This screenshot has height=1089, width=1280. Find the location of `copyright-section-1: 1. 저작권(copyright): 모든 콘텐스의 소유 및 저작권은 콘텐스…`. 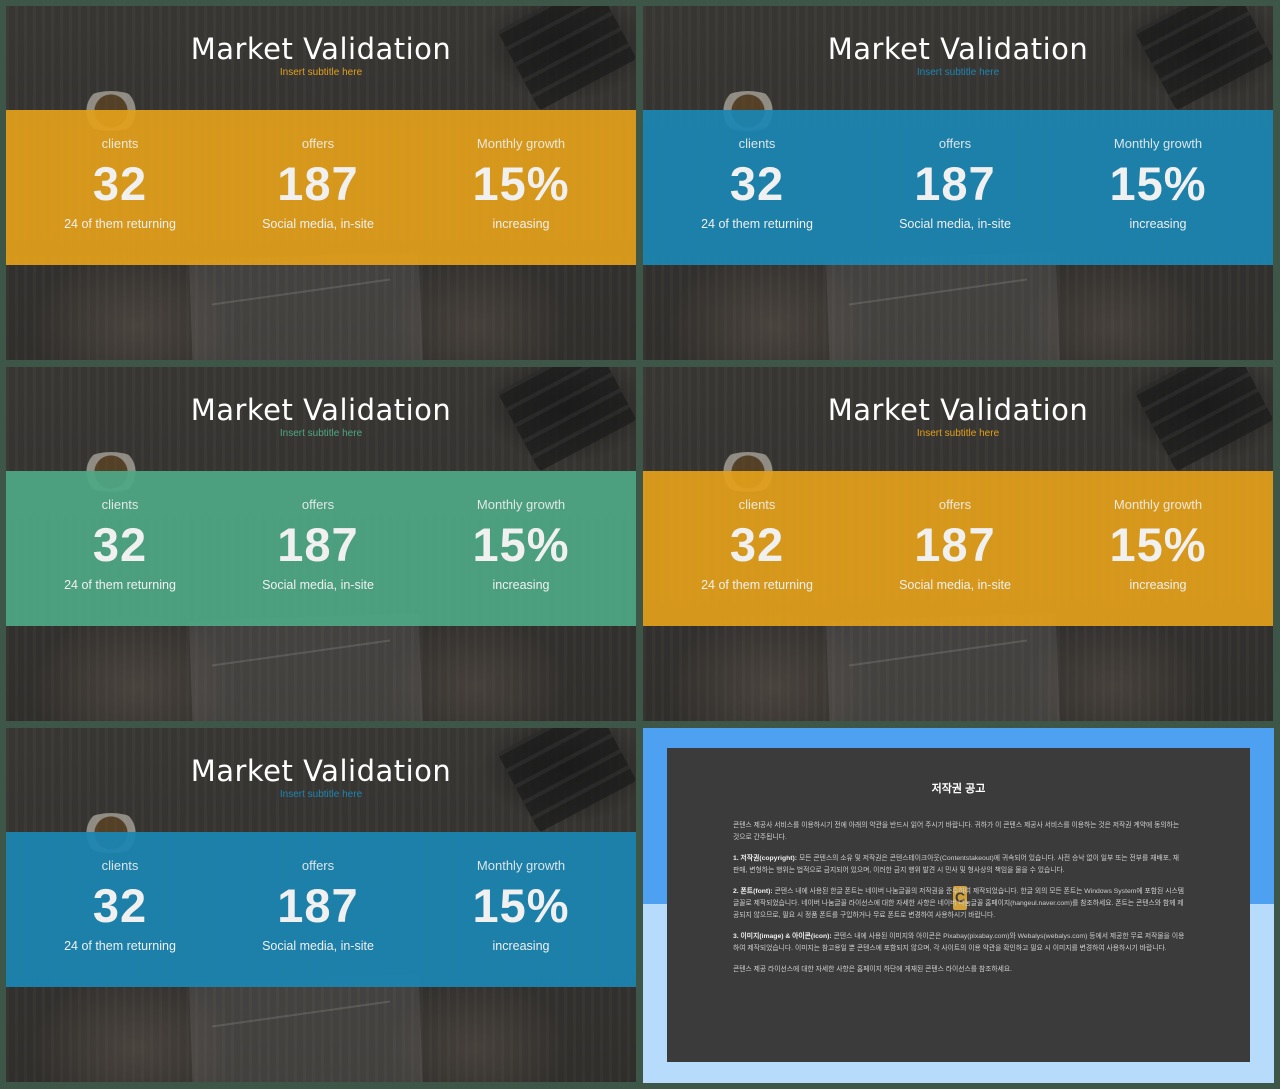

copyright-section-1: 1. 저작권(copyright): 모든 콘텐스의 소유 및 저작권은 콘텐스… is located at coordinates (959, 865).